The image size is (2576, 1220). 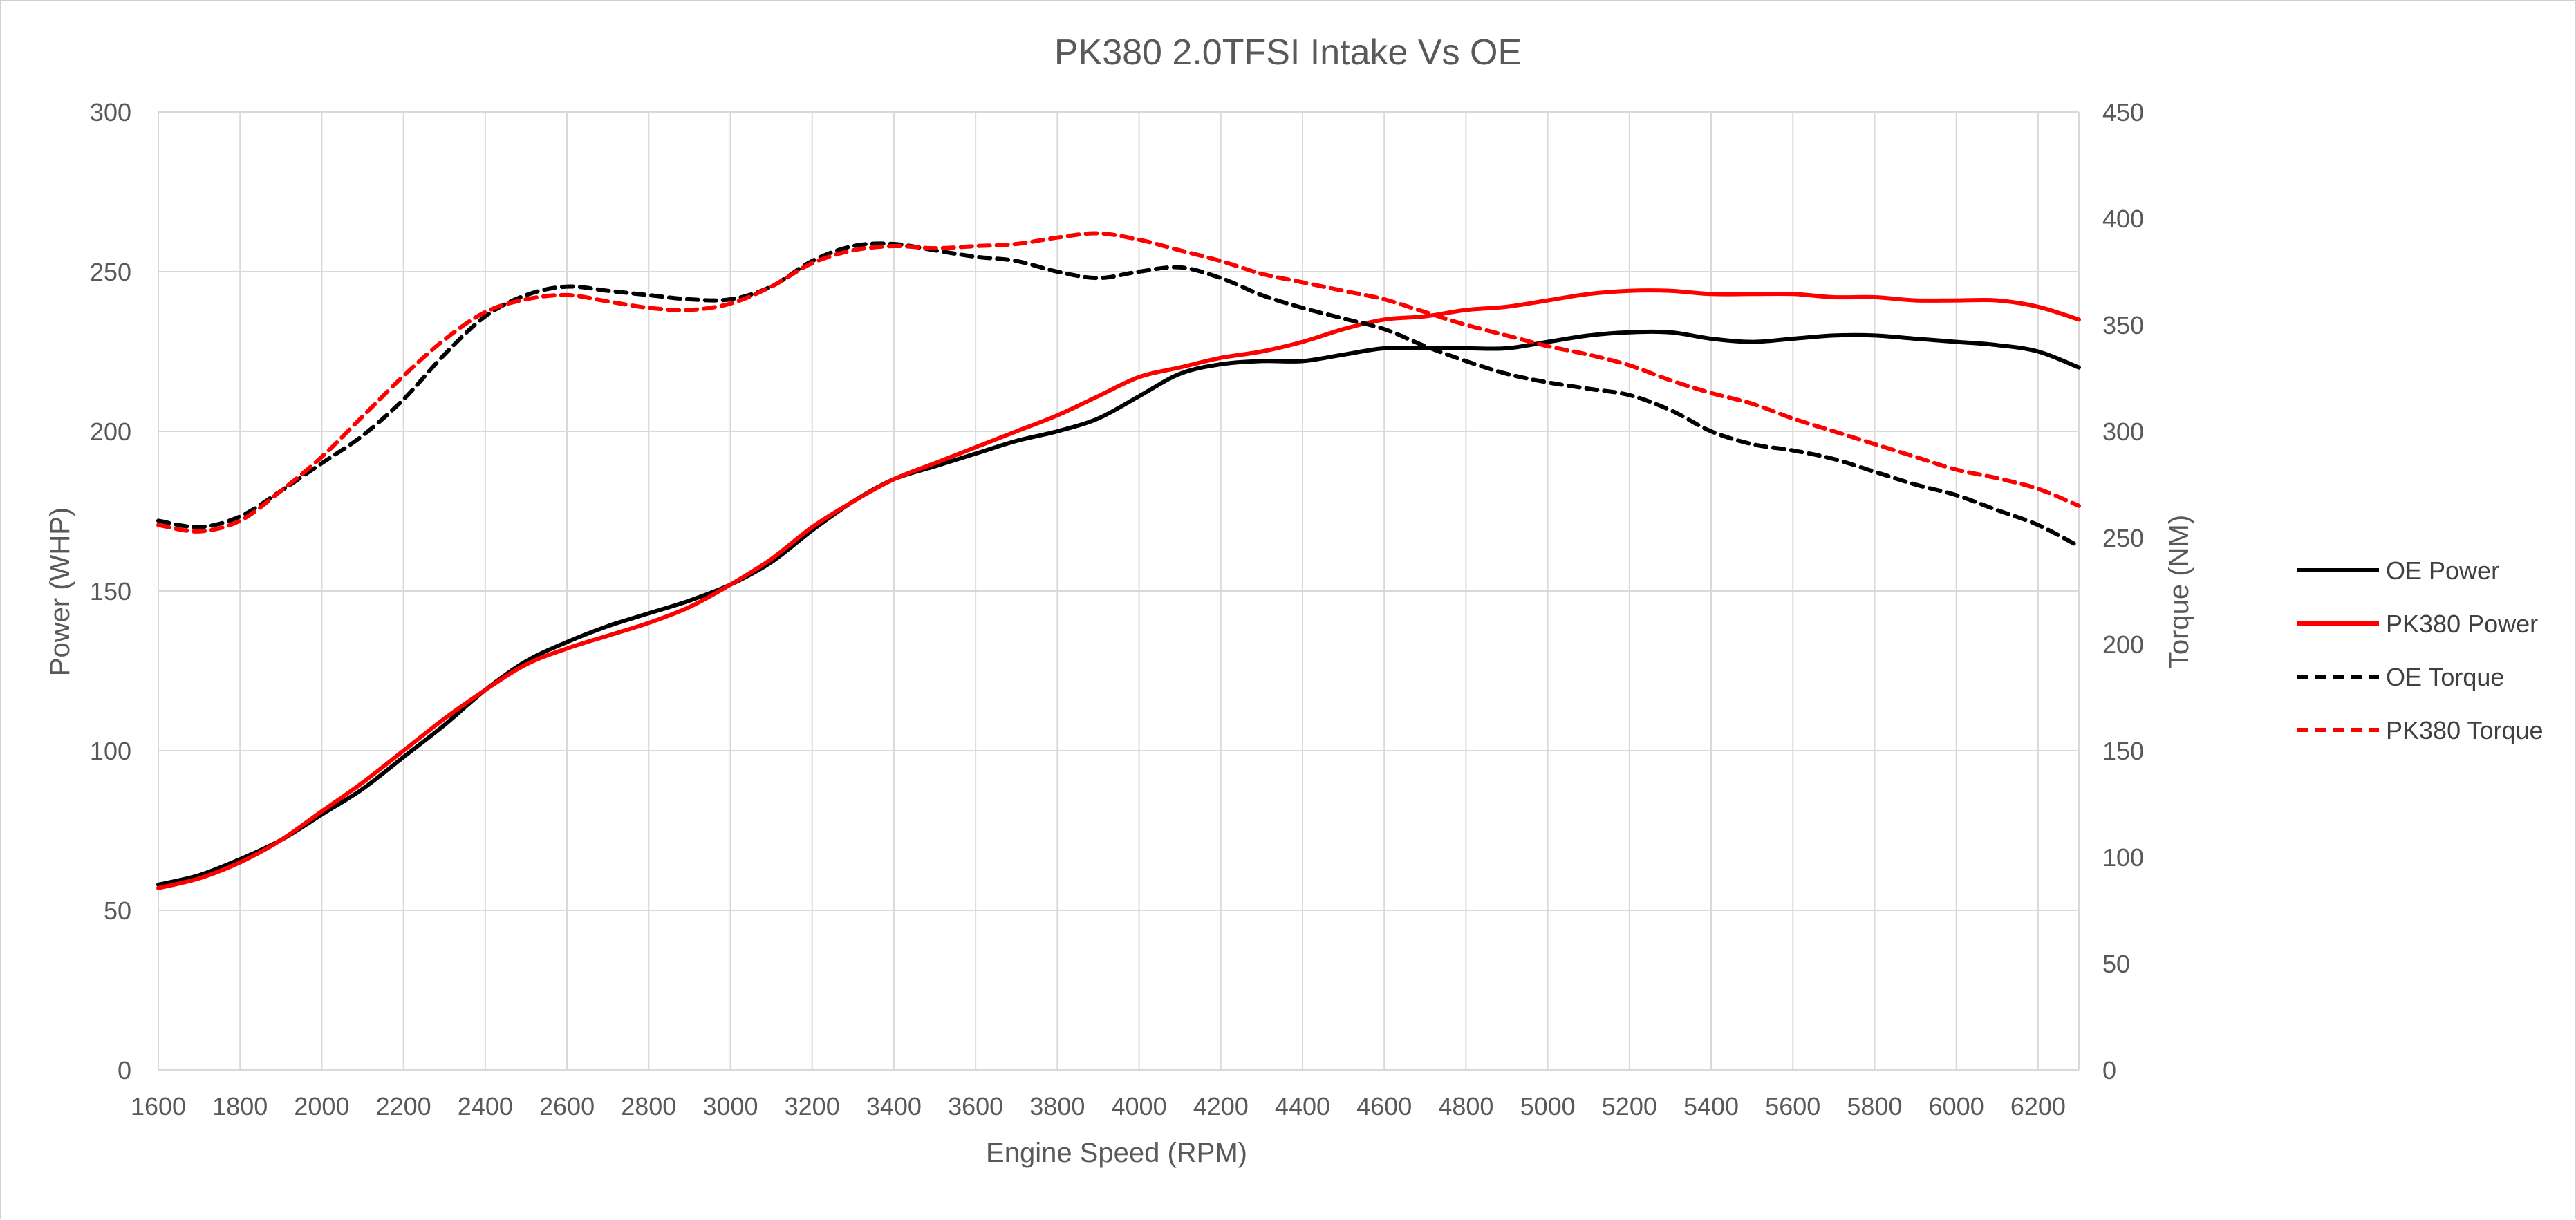 What do you see at coordinates (1302, 1106) in the screenshot?
I see `x-tick-label: 4400` at bounding box center [1302, 1106].